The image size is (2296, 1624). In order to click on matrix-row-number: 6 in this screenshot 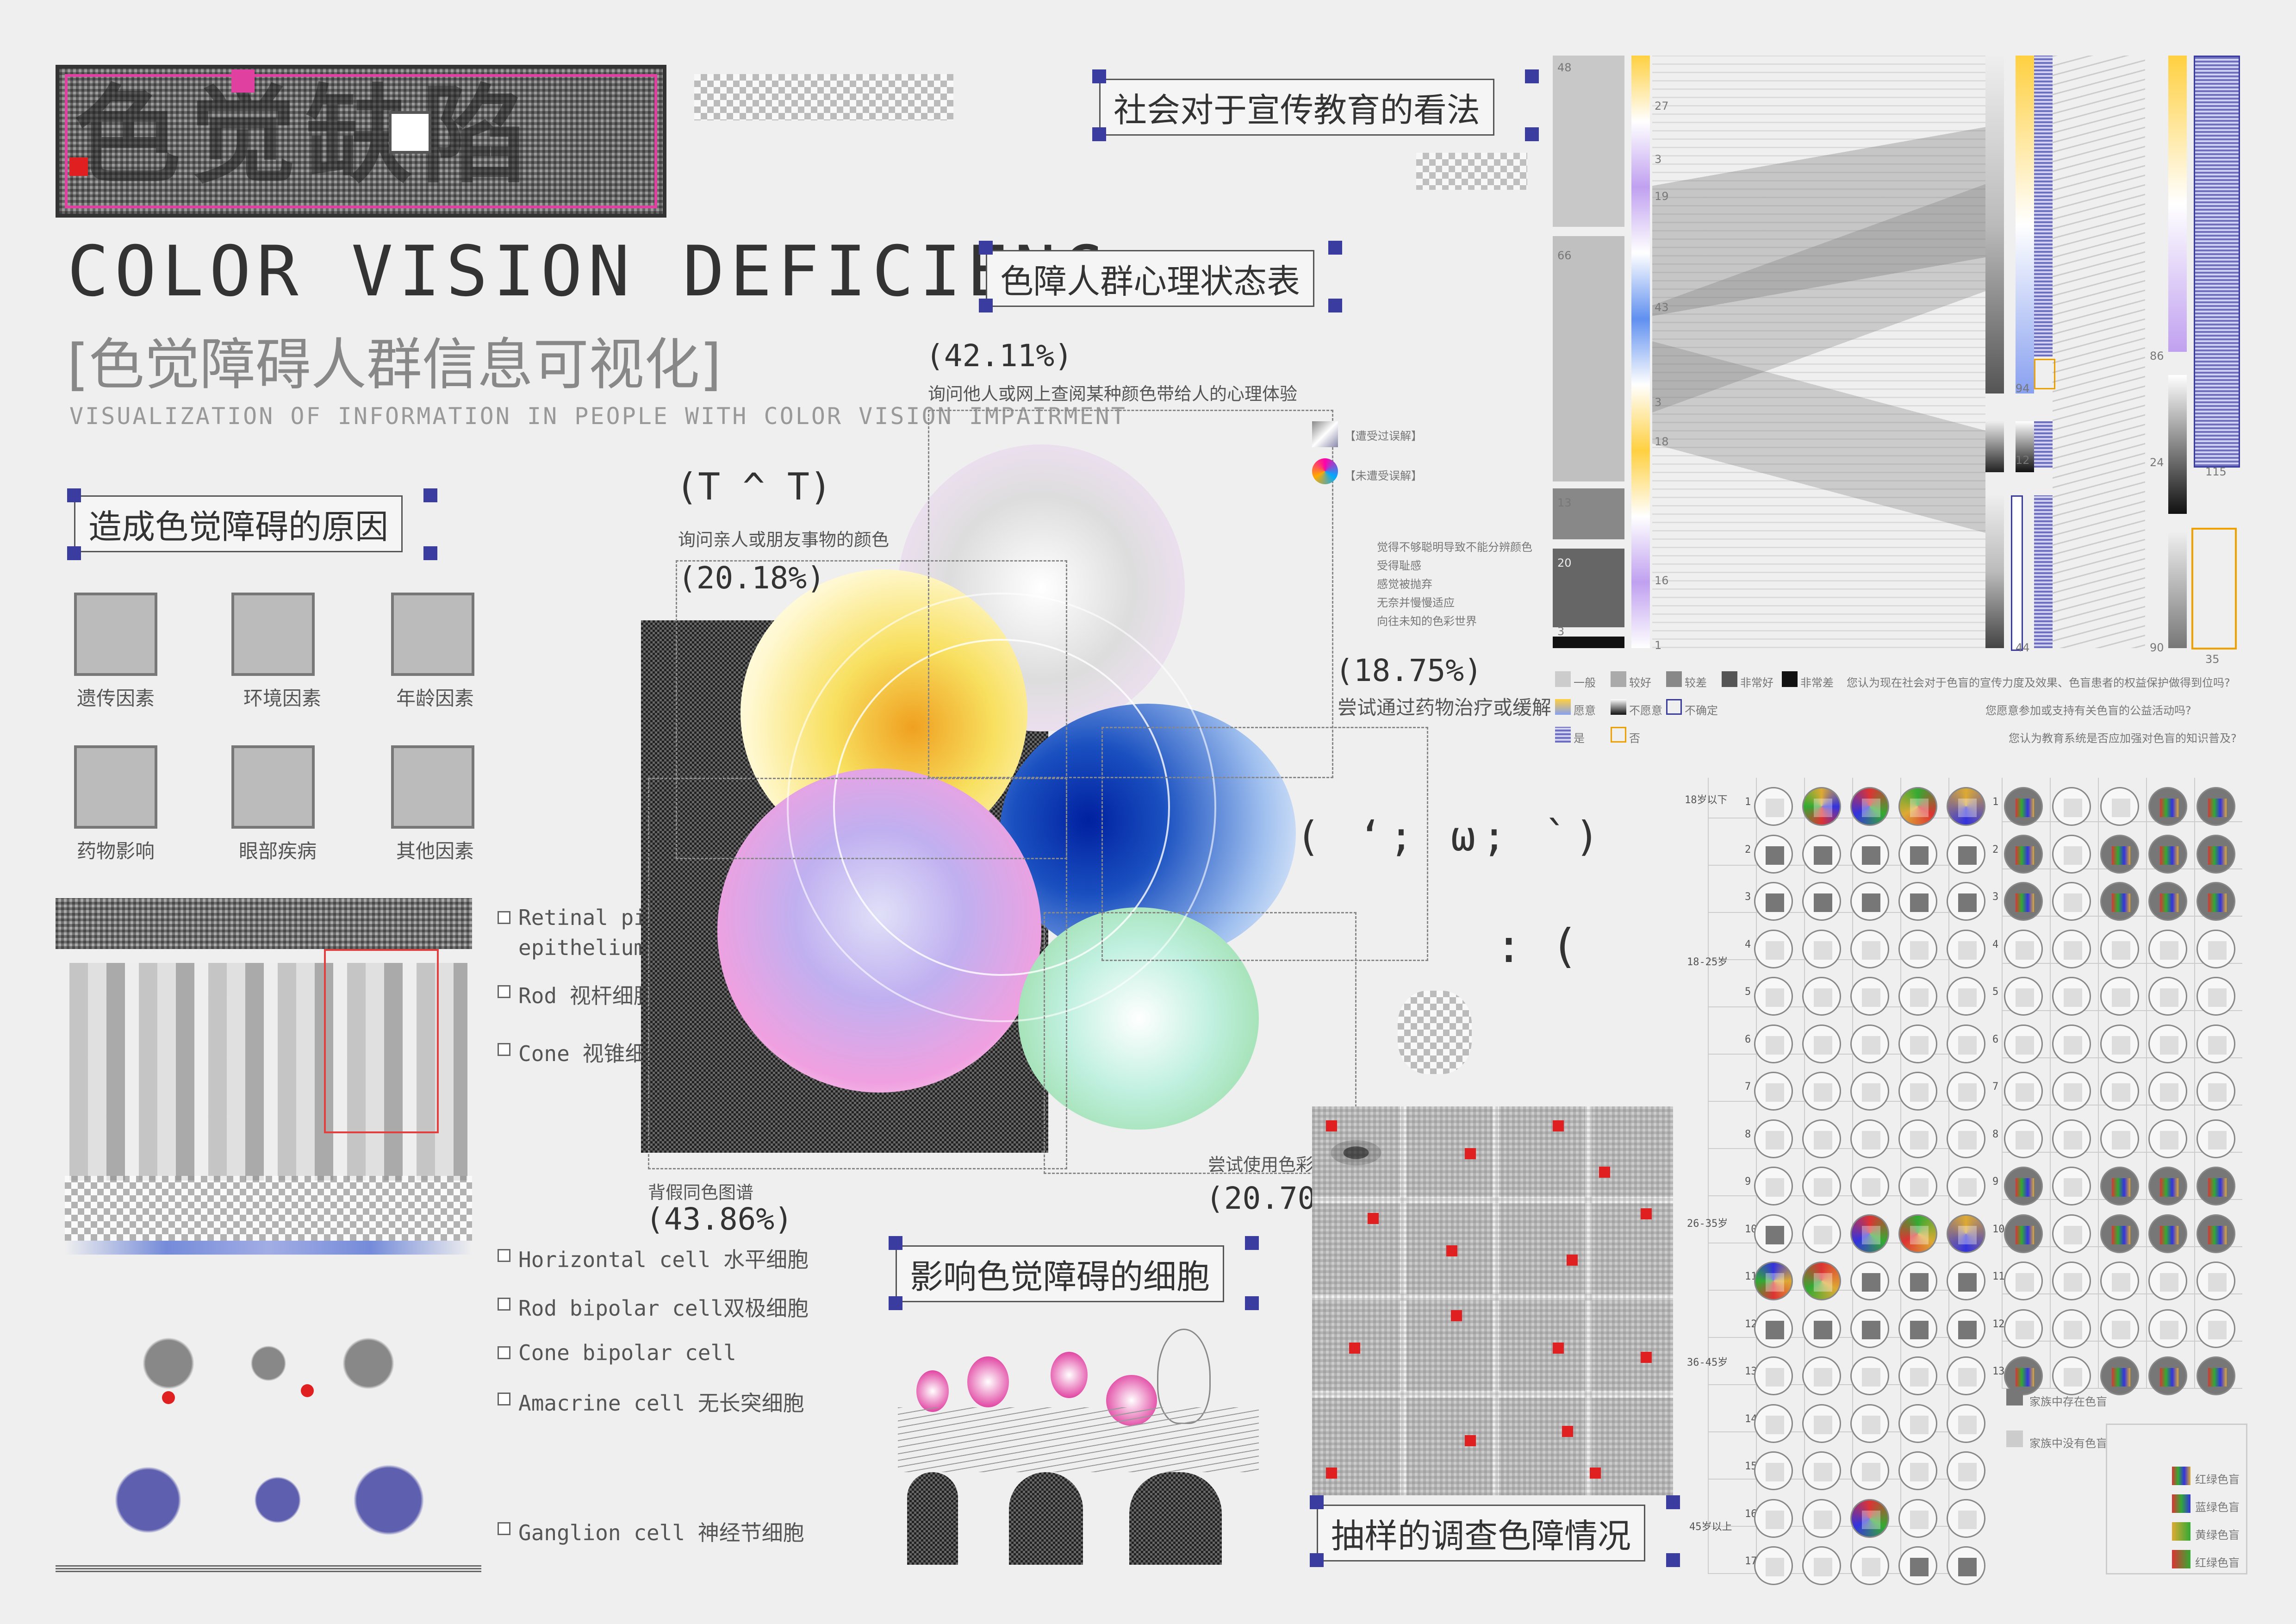, I will do `click(1748, 1039)`.